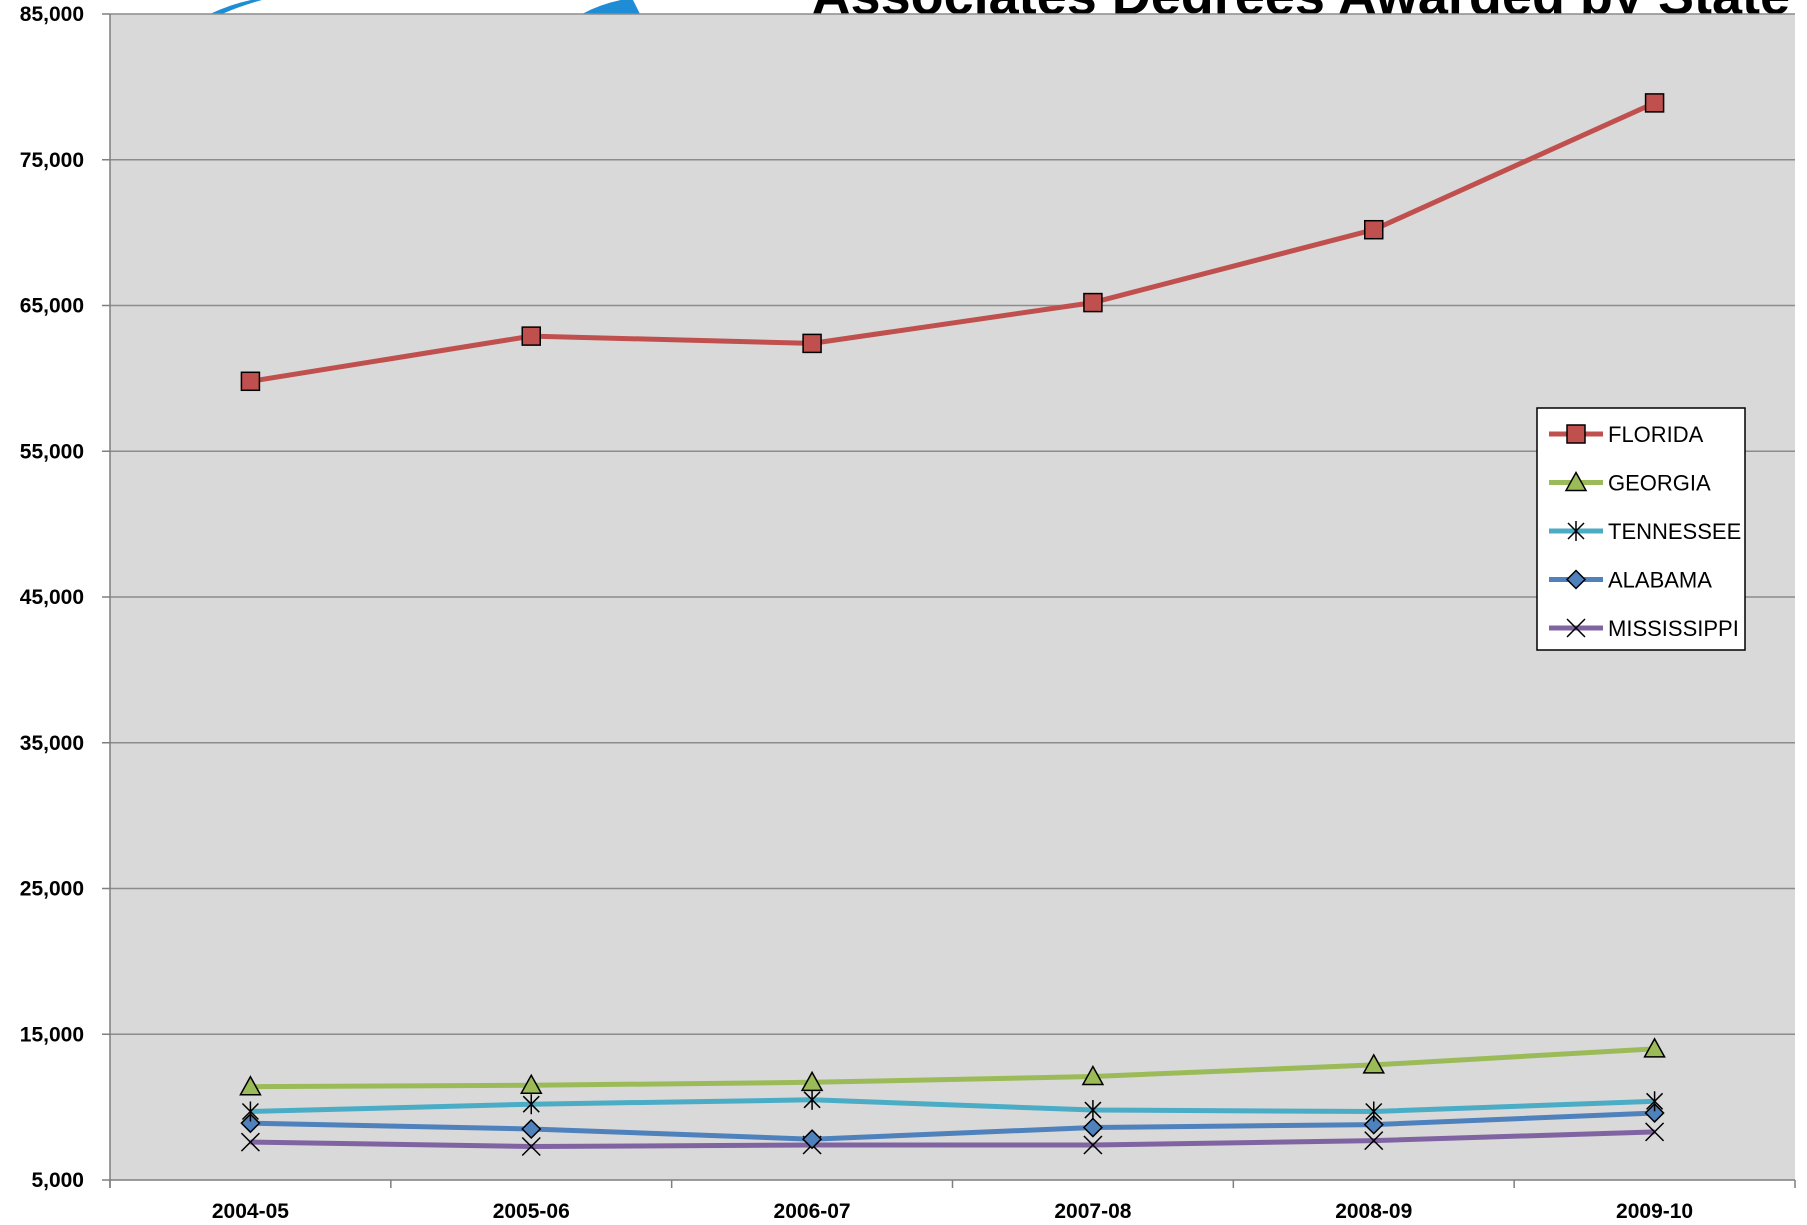  I want to click on legend-marker-florida-shape, so click(1576, 434).